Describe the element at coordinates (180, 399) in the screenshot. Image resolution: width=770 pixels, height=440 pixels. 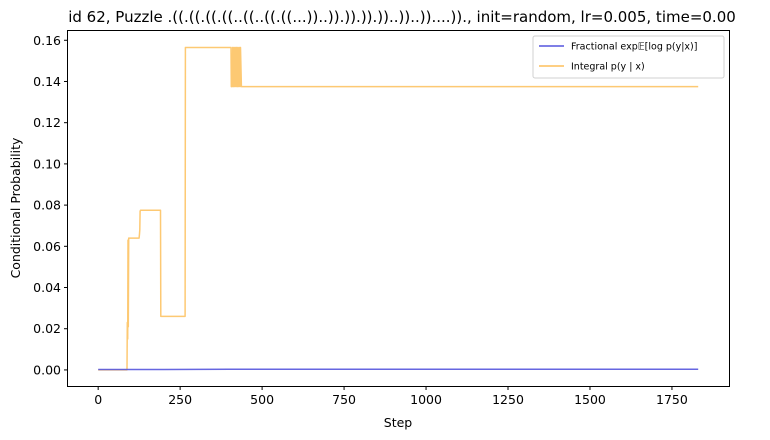
I see `x-tick-label: 250` at that location.